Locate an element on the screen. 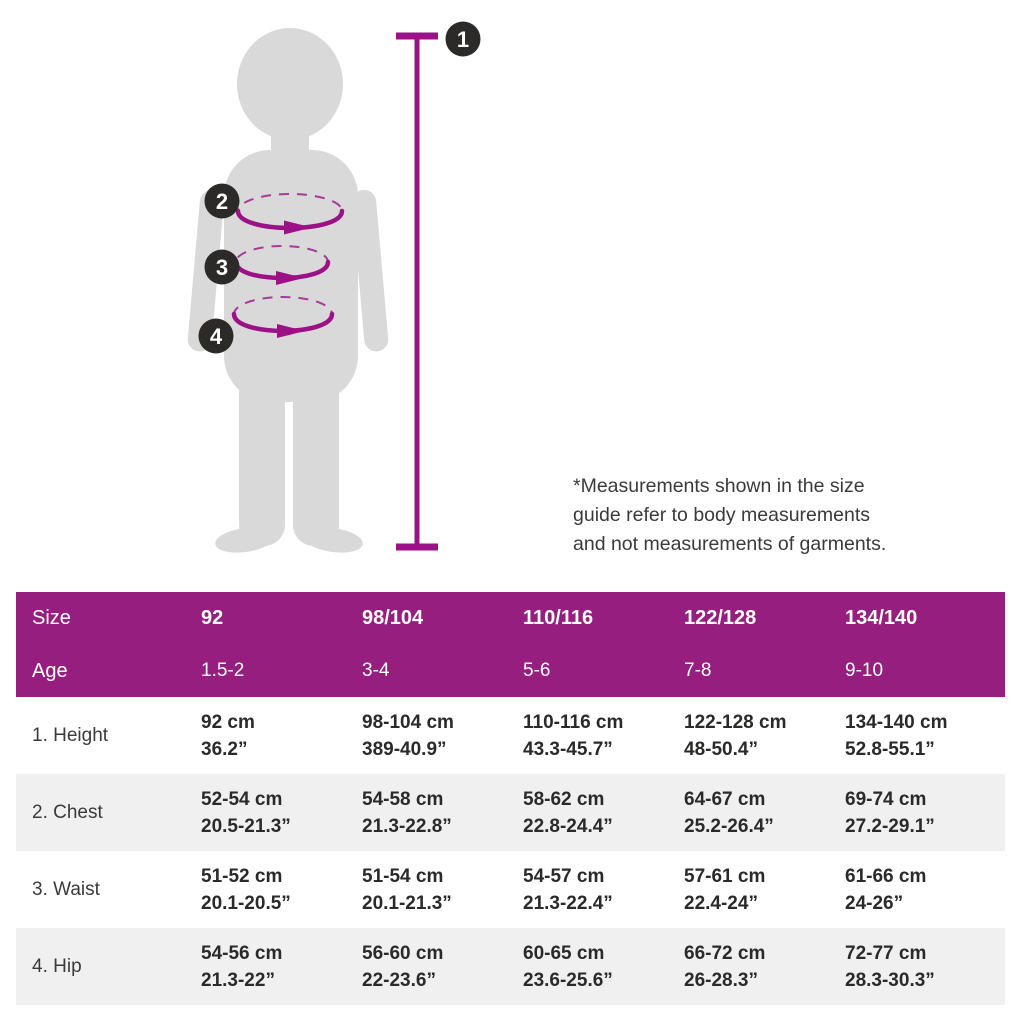 The image size is (1024, 1024). marker-1-number: 1 is located at coordinates (463, 39).